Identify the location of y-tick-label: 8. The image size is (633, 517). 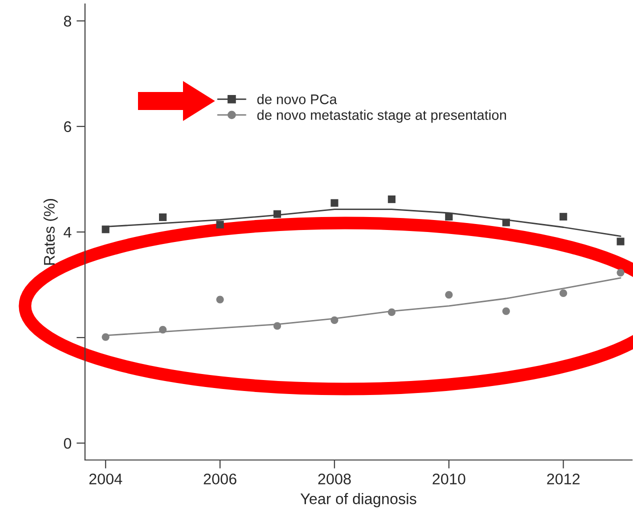
(68, 21).